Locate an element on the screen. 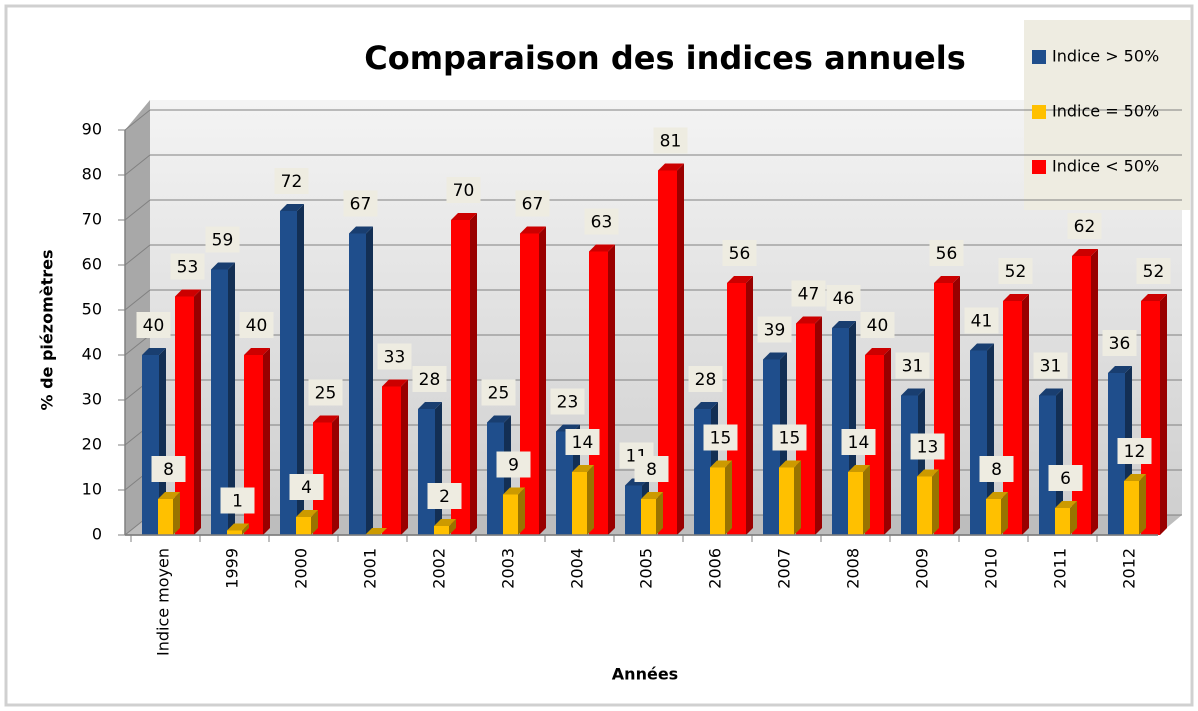 The width and height of the screenshot is (1198, 711). legend-swatch is located at coordinates (1039, 167).